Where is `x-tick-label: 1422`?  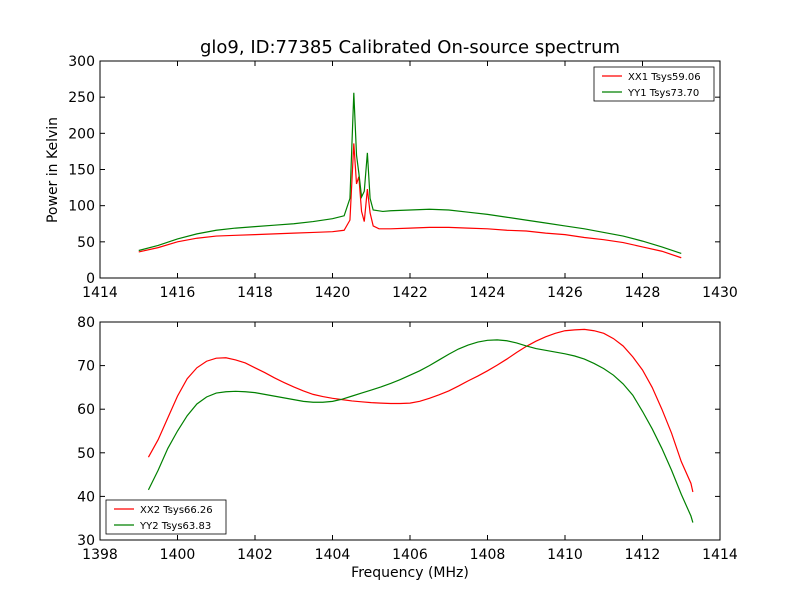 x-tick-label: 1422 is located at coordinates (410, 293).